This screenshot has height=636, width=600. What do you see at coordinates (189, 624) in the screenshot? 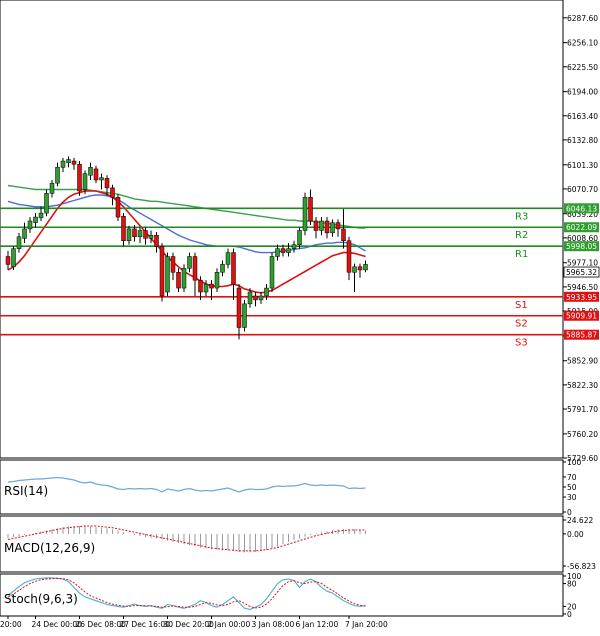
I see `time-tick-label: 30 Dec 20:00` at bounding box center [189, 624].